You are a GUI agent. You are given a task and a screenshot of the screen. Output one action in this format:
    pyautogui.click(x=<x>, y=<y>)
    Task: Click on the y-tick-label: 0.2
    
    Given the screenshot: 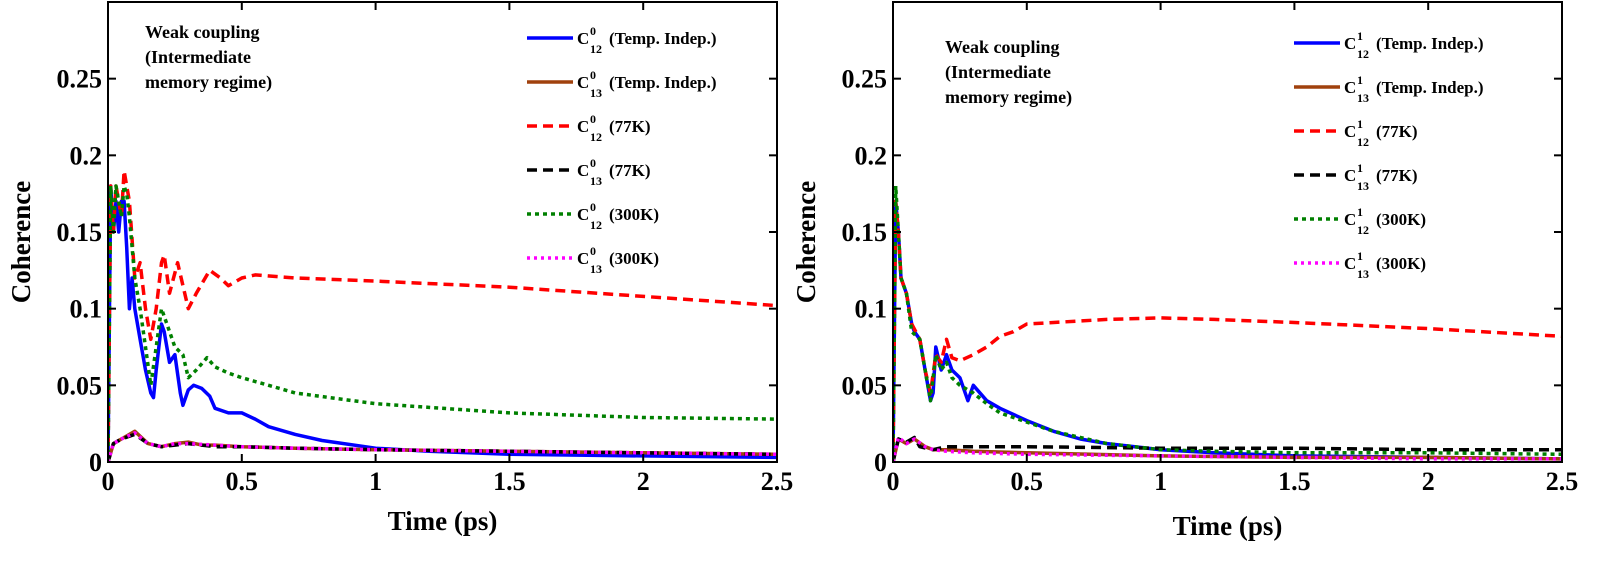 What is the action you would take?
    pyautogui.click(x=86, y=155)
    